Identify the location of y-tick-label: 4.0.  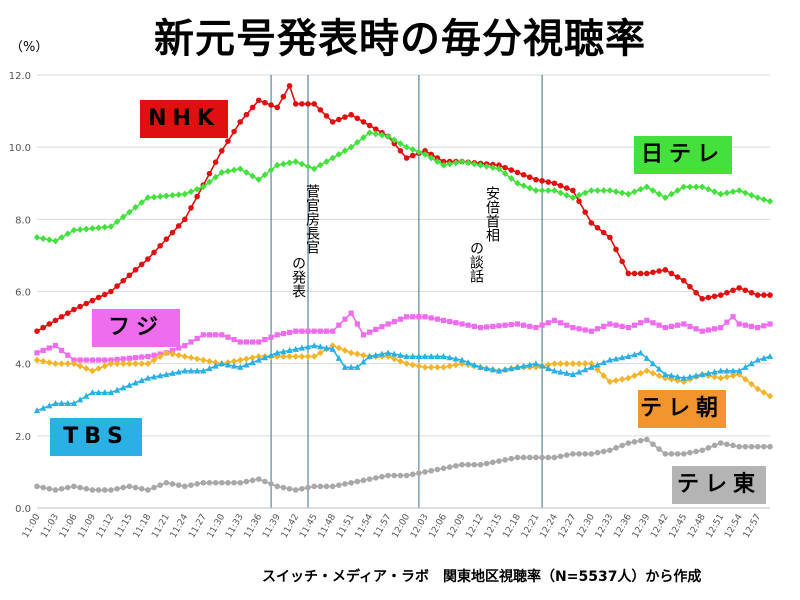
(23, 365).